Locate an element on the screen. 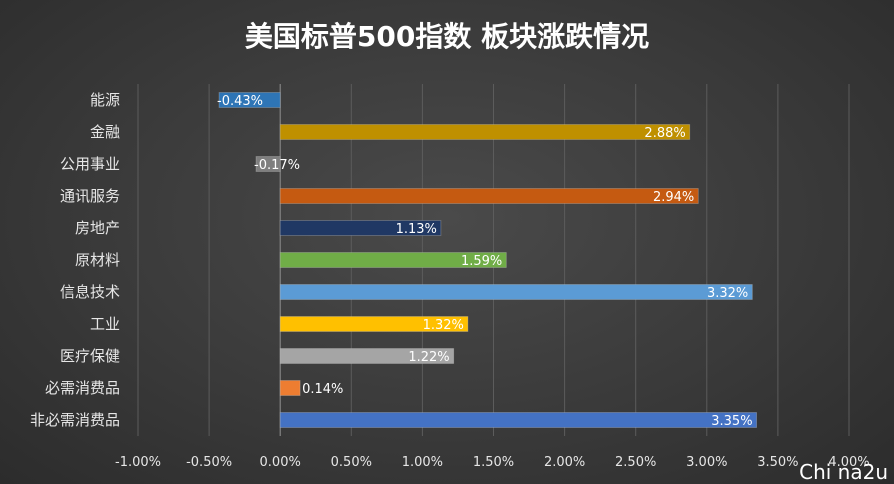 Image resolution: width=894 pixels, height=484 pixels. x-tick-label: 2.00% is located at coordinates (564, 462).